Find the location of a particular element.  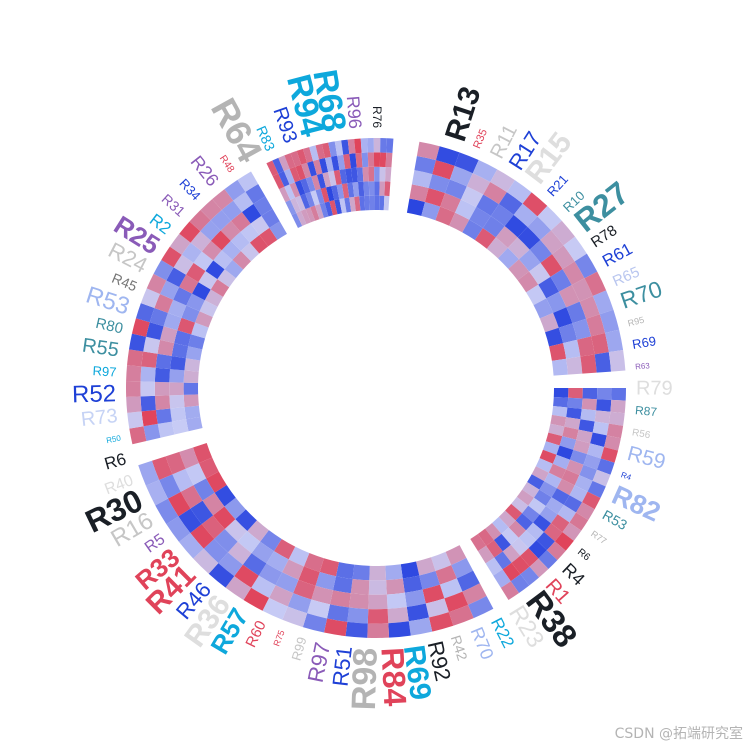

row-label: R42 is located at coordinates (459, 648).